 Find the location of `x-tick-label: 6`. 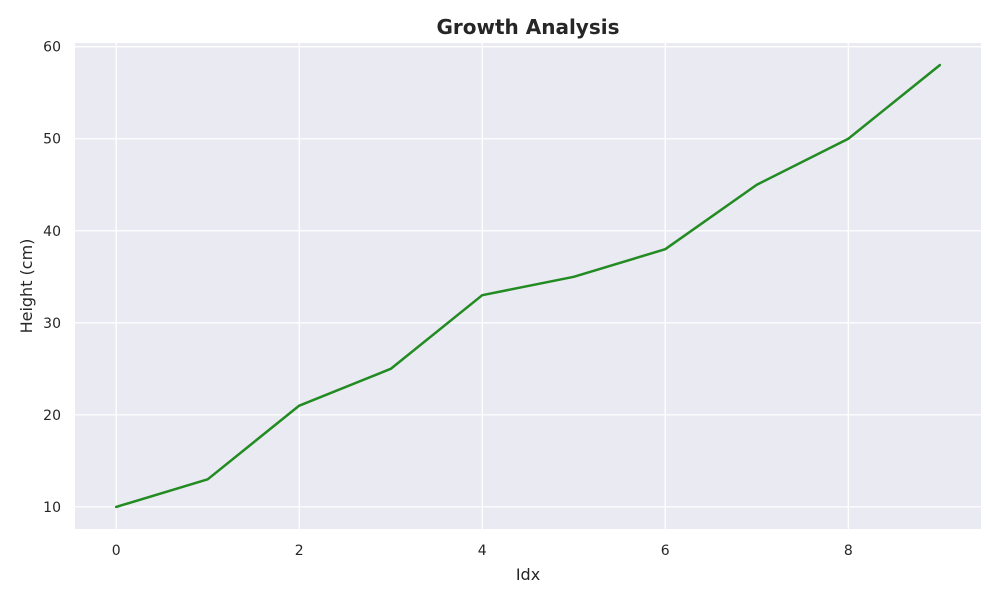

x-tick-label: 6 is located at coordinates (665, 551).